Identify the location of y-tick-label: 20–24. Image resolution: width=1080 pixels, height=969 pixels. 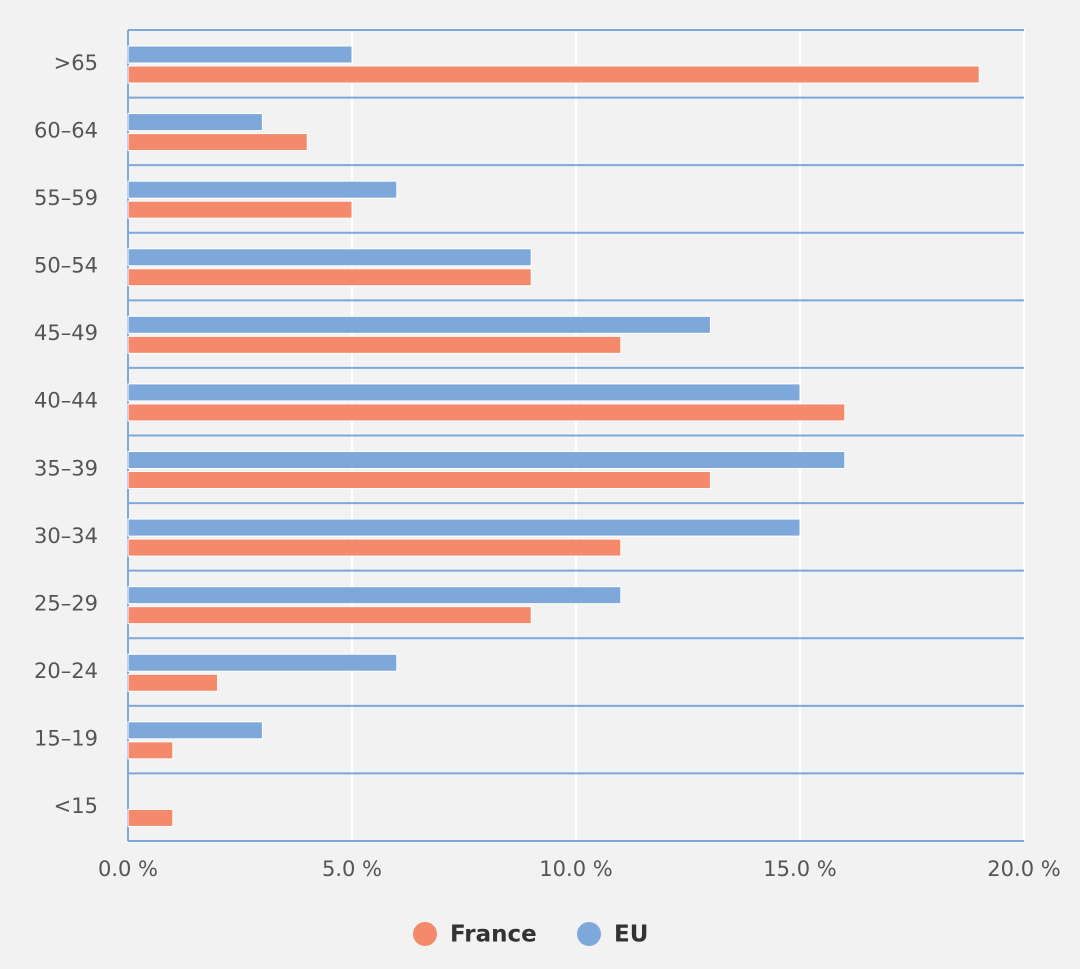
(66, 671).